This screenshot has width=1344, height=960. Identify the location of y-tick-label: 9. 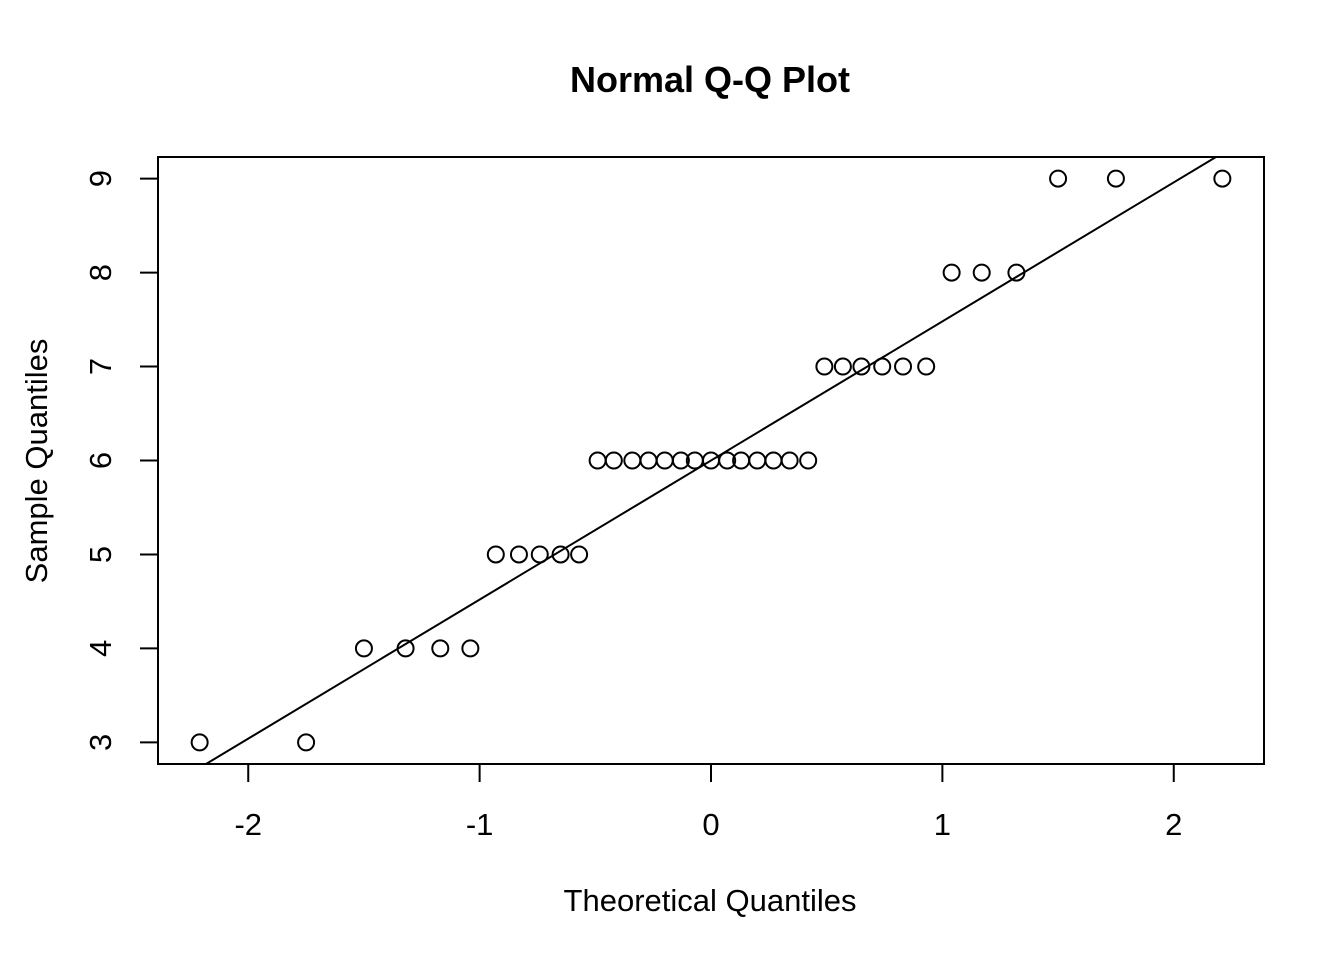
(100, 178).